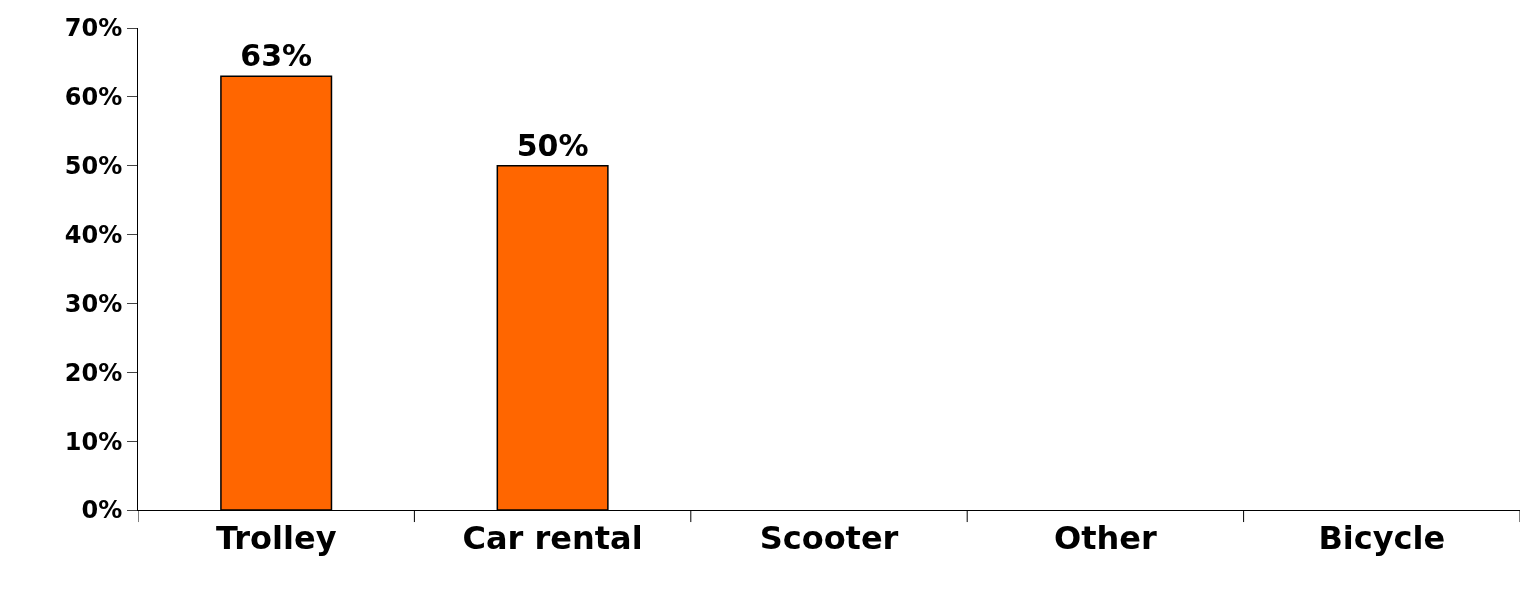 The height and width of the screenshot is (597, 1530). What do you see at coordinates (93, 28) in the screenshot?
I see `y-tick-label: 70%` at bounding box center [93, 28].